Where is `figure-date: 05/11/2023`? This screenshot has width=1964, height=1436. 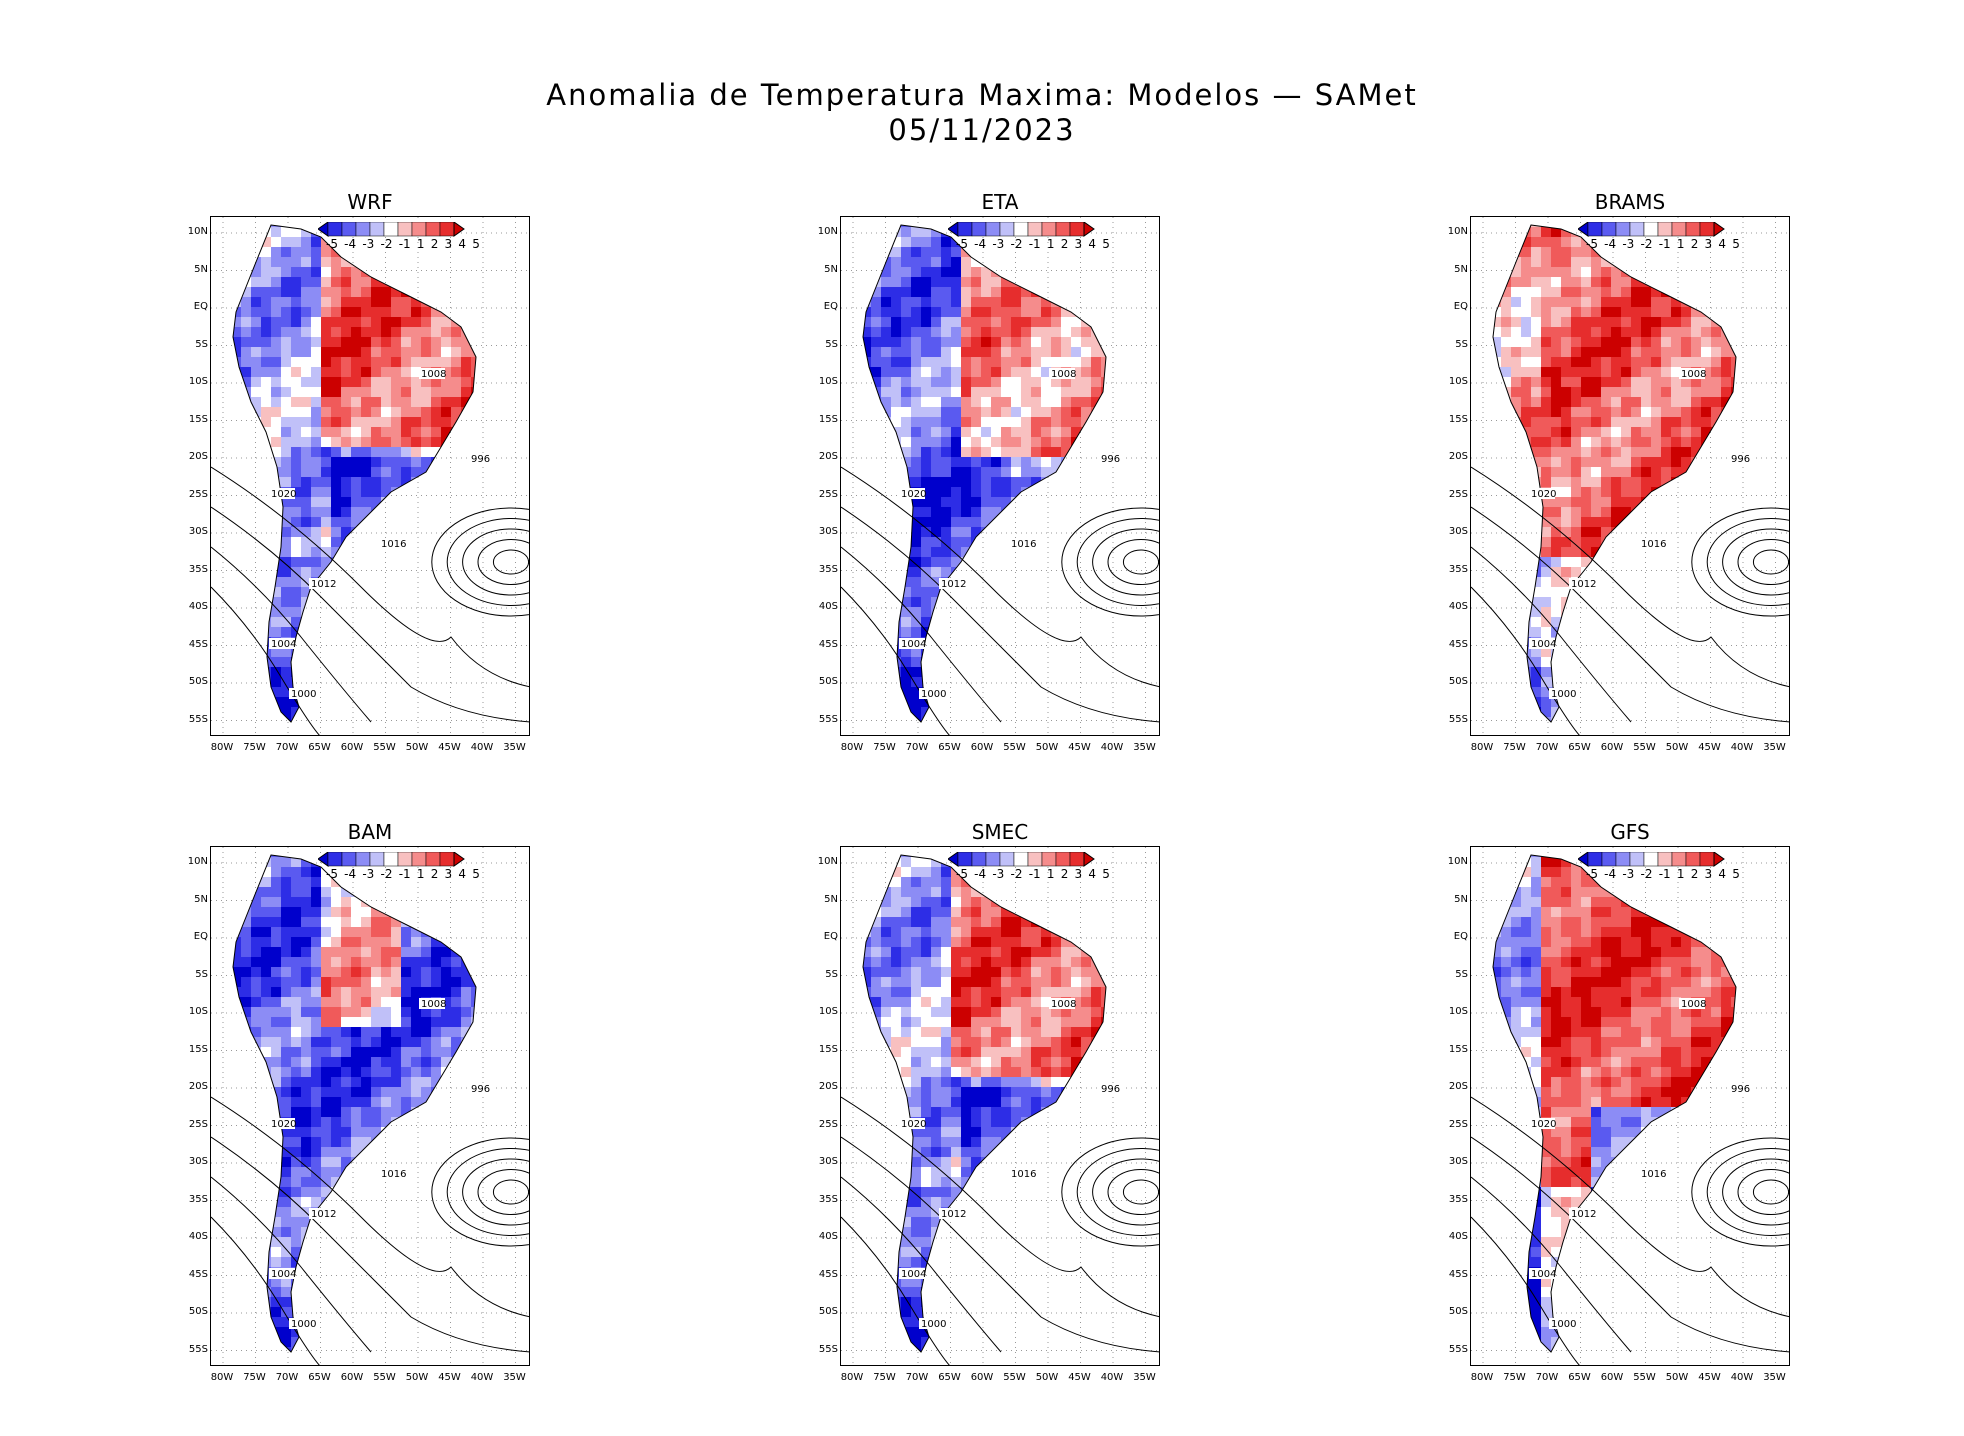 figure-date: 05/11/2023 is located at coordinates (982, 130).